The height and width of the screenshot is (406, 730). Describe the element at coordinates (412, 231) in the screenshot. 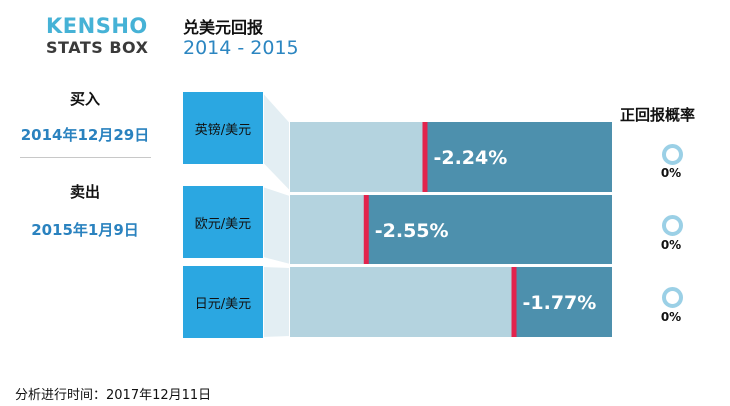

I see `value-label: -2.55%` at that location.